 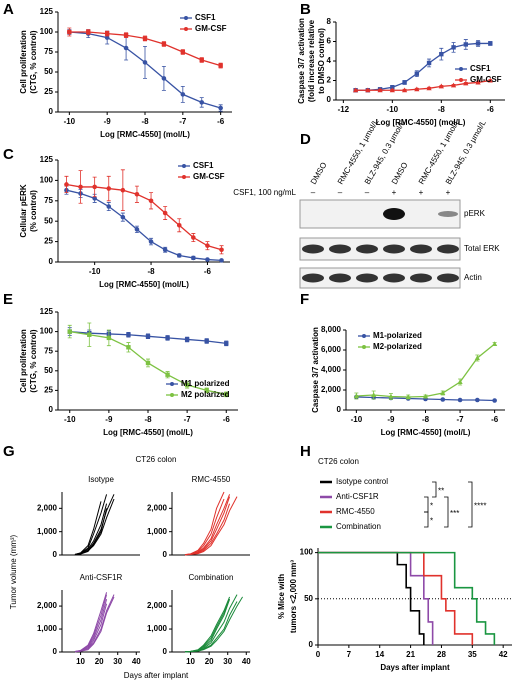 I want to click on chart-title: Isotype, so click(x=101, y=479).